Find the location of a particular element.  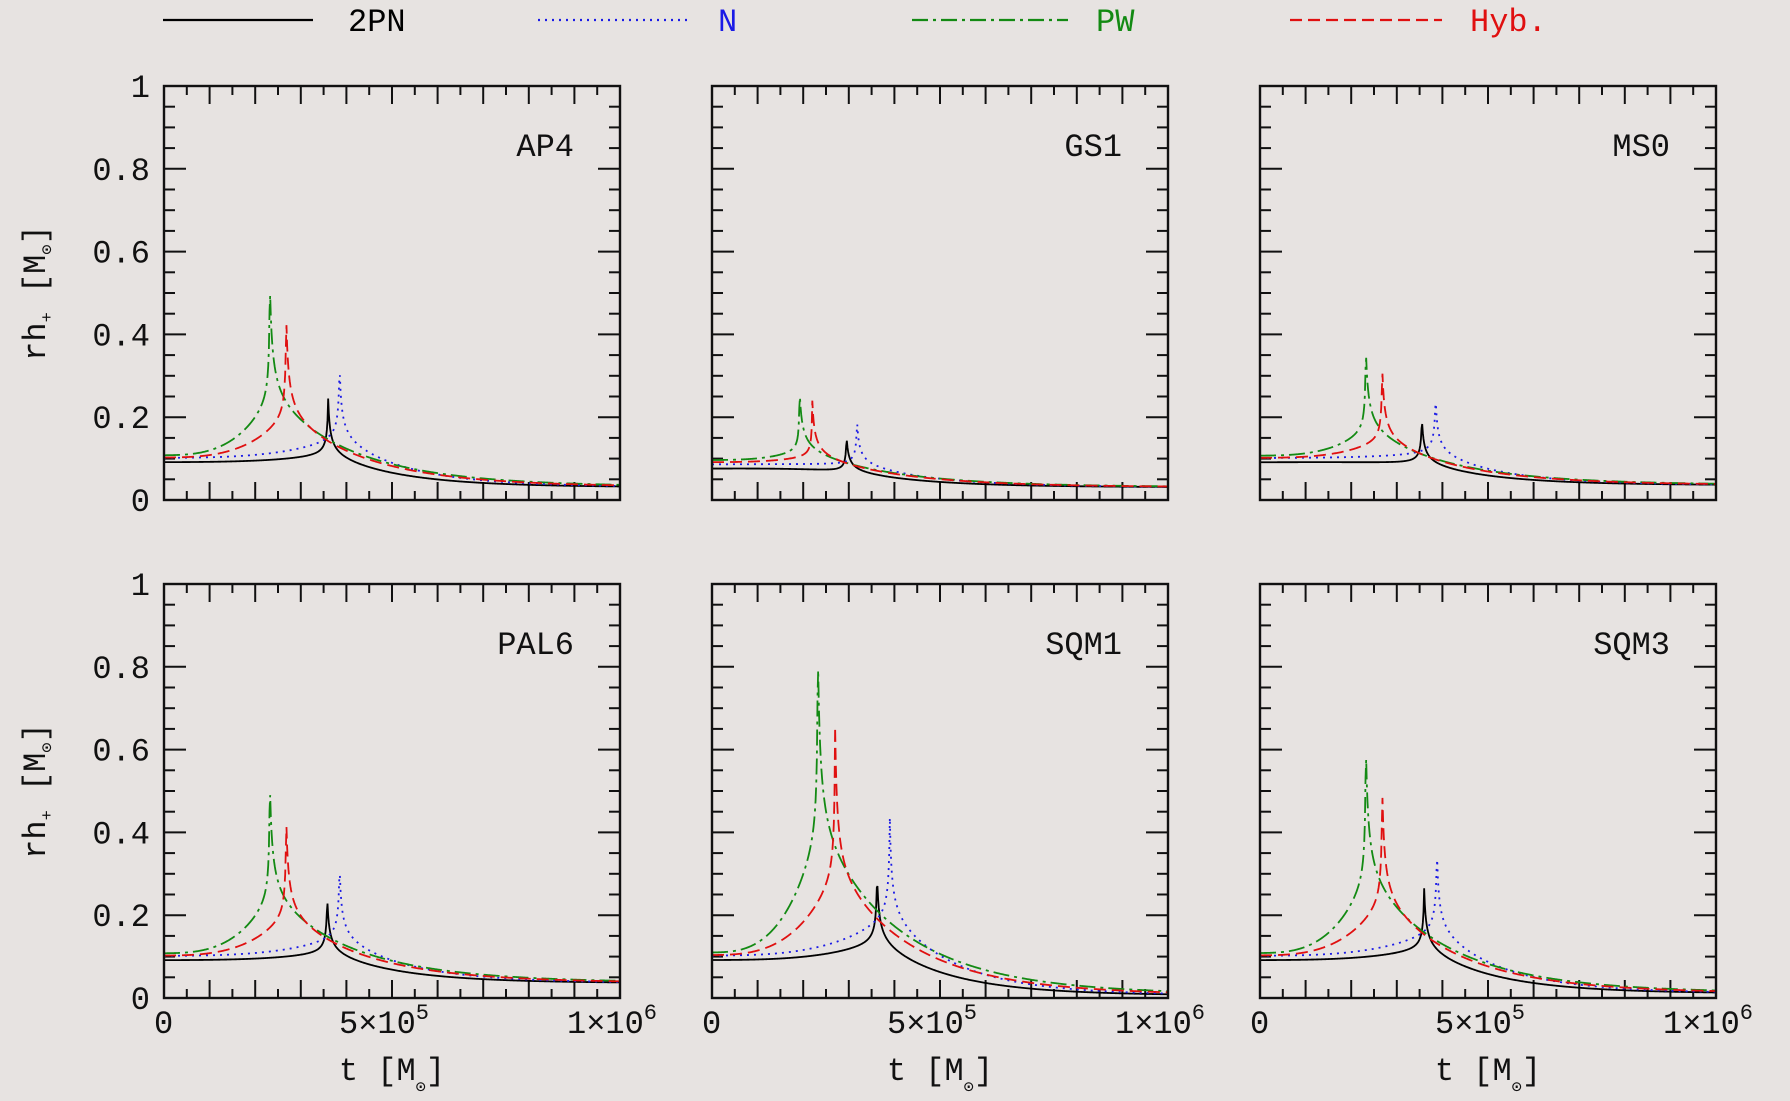

panel-label-ms0: MS0 is located at coordinates (1641, 147).